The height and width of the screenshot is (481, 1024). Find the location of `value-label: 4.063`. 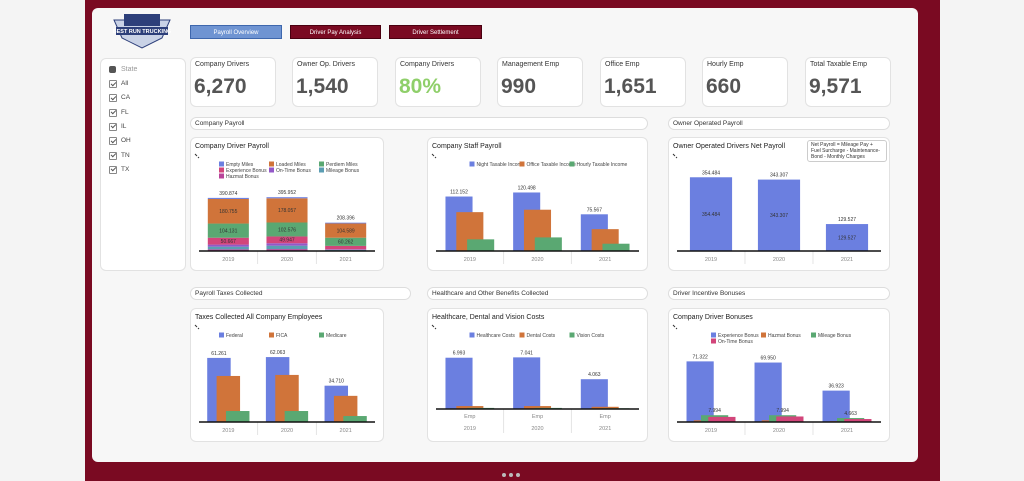

value-label: 4.063 is located at coordinates (594, 375).